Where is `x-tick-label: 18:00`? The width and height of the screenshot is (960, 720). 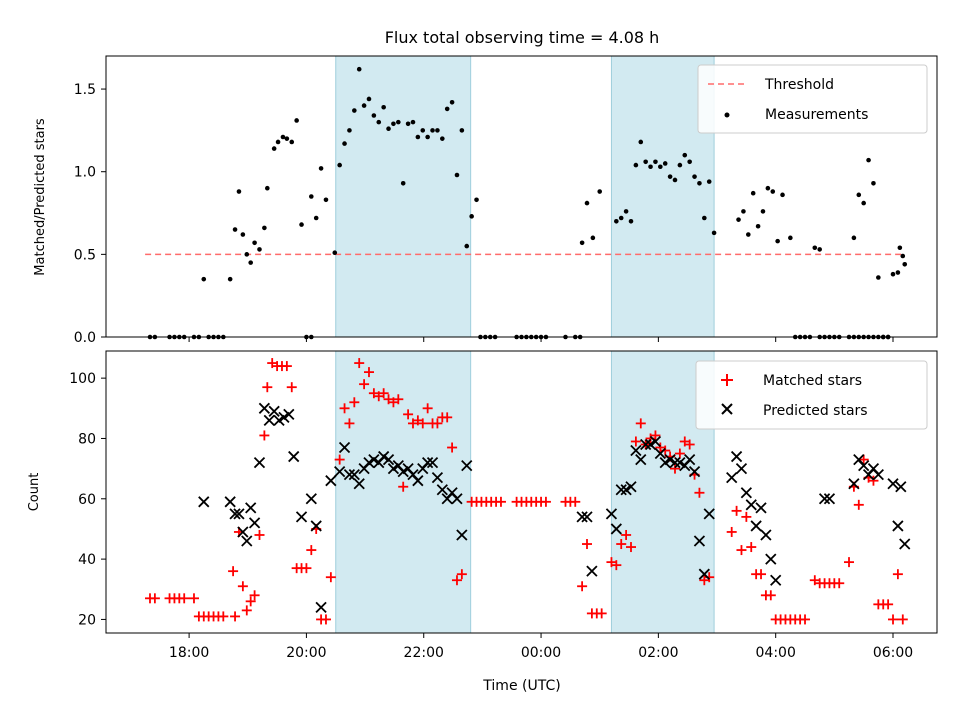 x-tick-label: 18:00 is located at coordinates (189, 653).